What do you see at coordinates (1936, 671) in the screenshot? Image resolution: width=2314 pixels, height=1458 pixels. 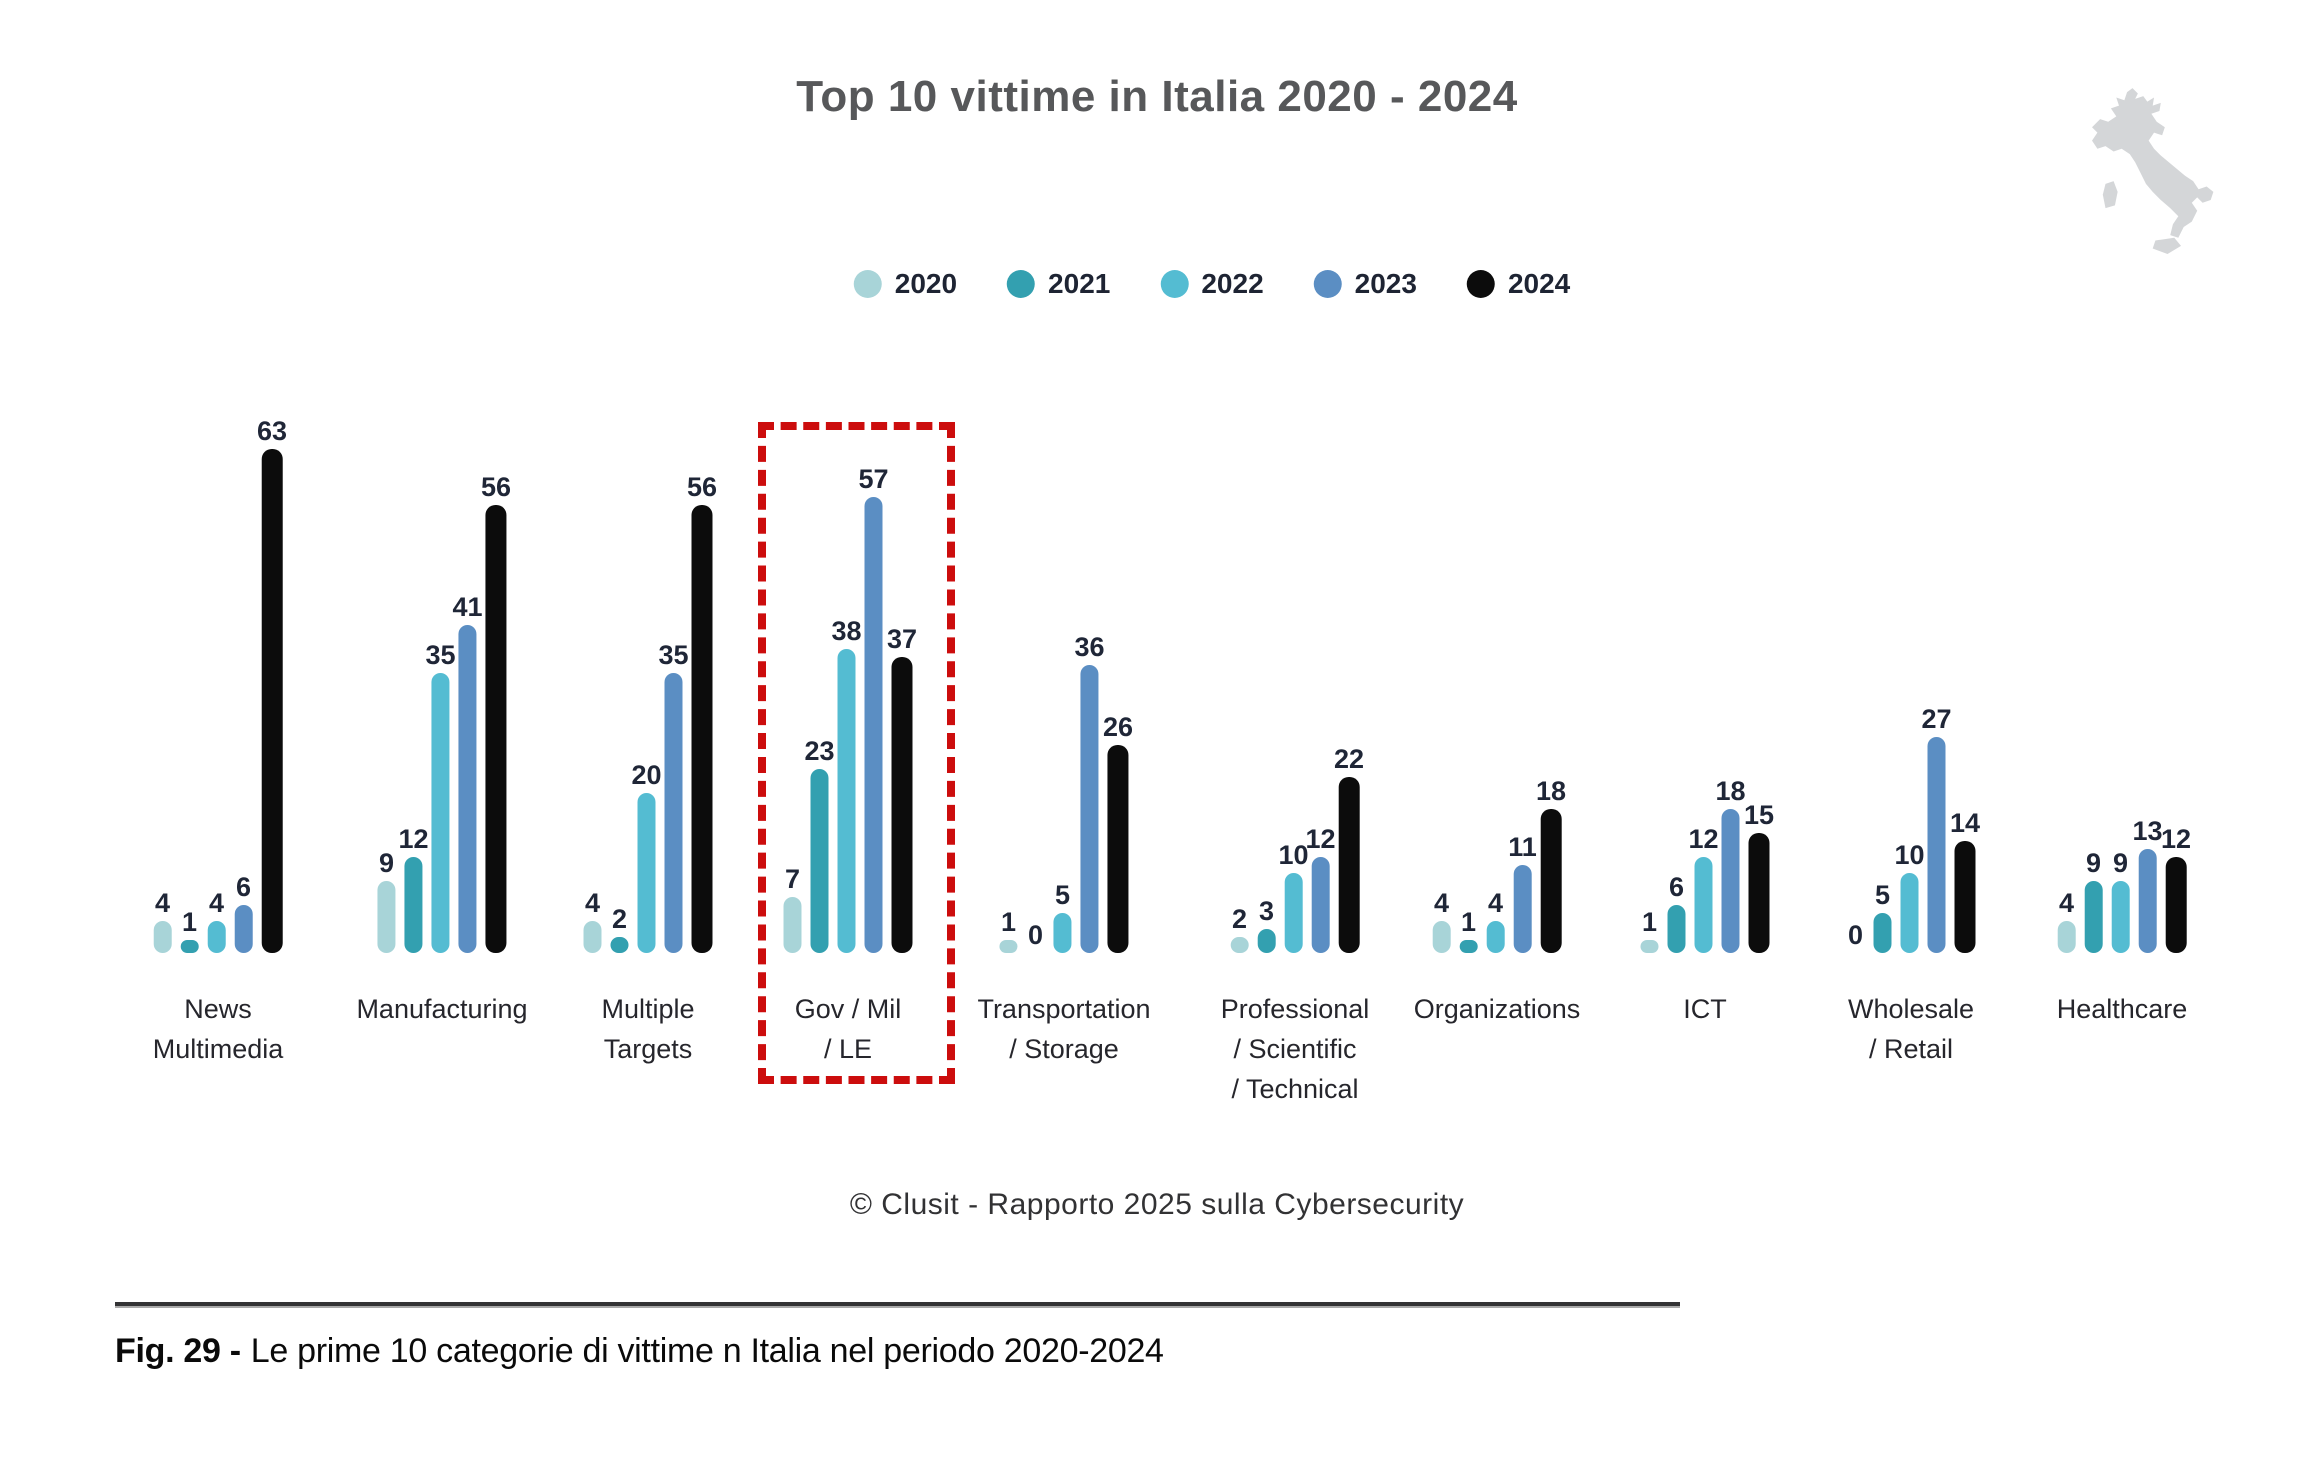 I see `bar-column: 27` at bounding box center [1936, 671].